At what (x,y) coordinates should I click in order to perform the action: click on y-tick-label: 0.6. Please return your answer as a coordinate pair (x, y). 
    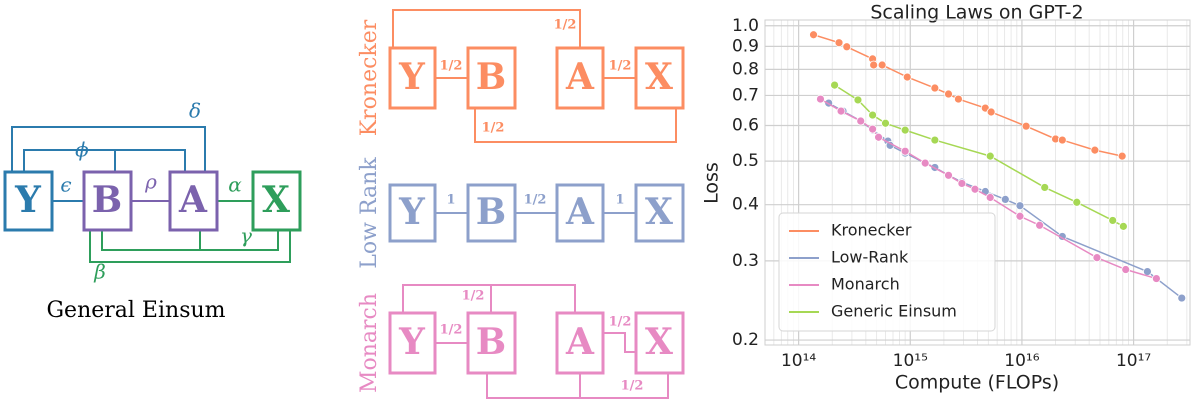
    Looking at the image, I should click on (745, 126).